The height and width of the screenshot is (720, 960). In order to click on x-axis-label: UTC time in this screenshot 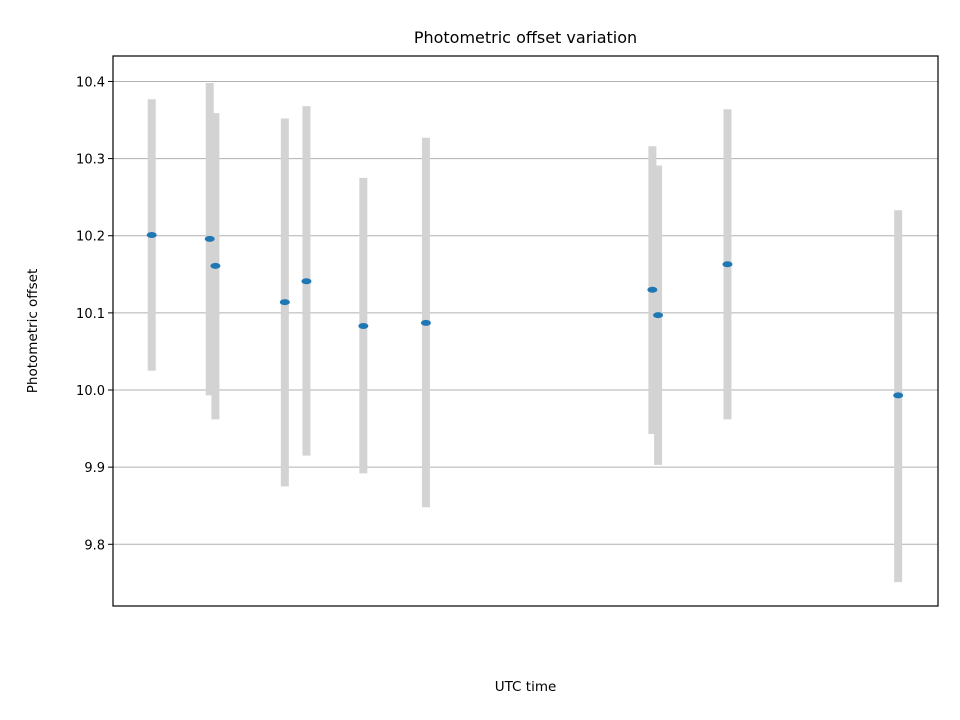, I will do `click(526, 687)`.